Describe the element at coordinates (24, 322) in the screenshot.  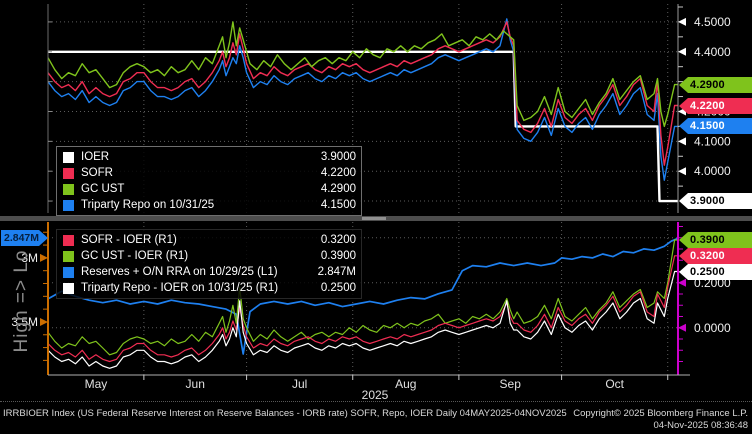
I see `y-tick-label-bottom-left: 3.5M` at that location.